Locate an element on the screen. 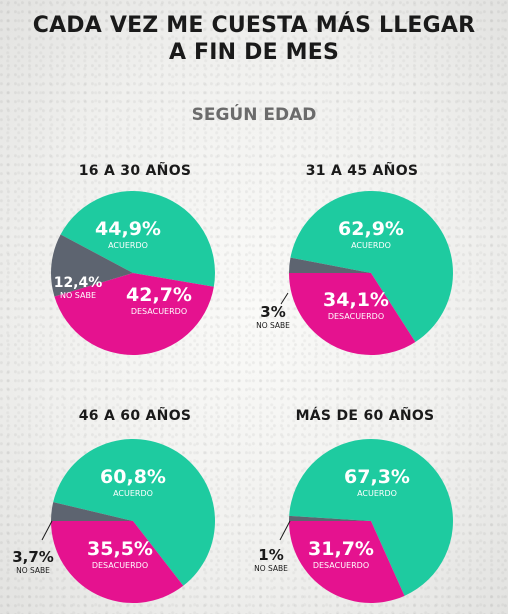 This screenshot has height=614, width=508. slice-value-label: 3,7% is located at coordinates (33, 557).